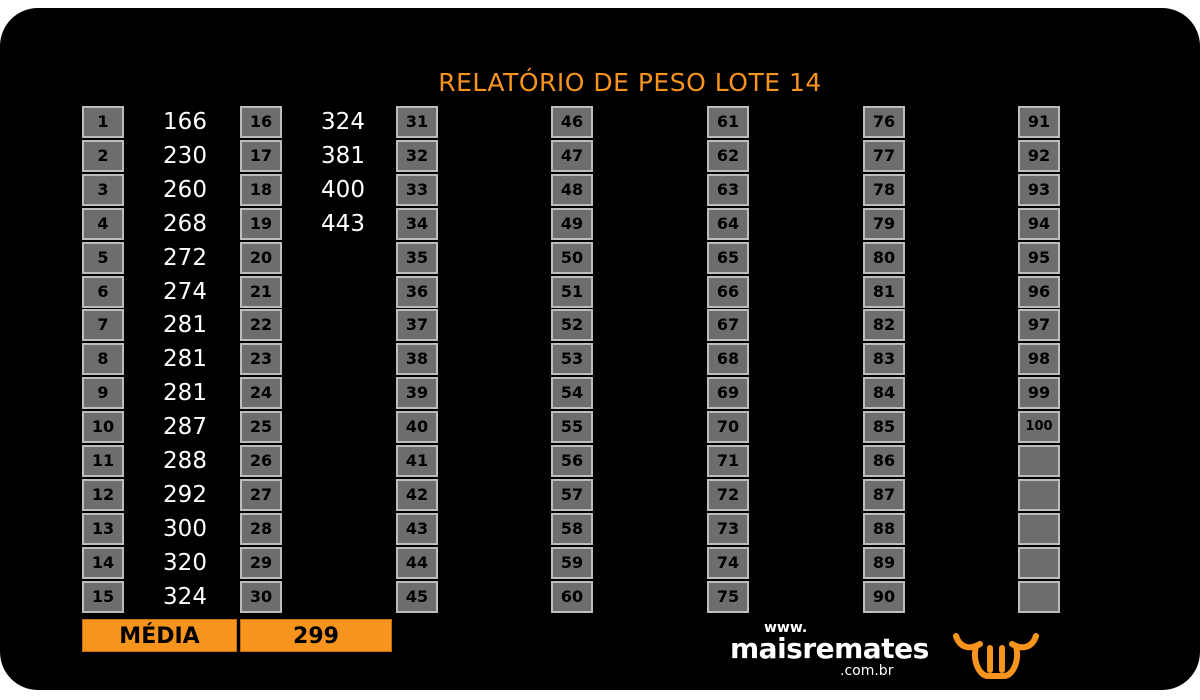 This screenshot has width=1200, height=700. What do you see at coordinates (185, 529) in the screenshot?
I see `weight-value: 300` at bounding box center [185, 529].